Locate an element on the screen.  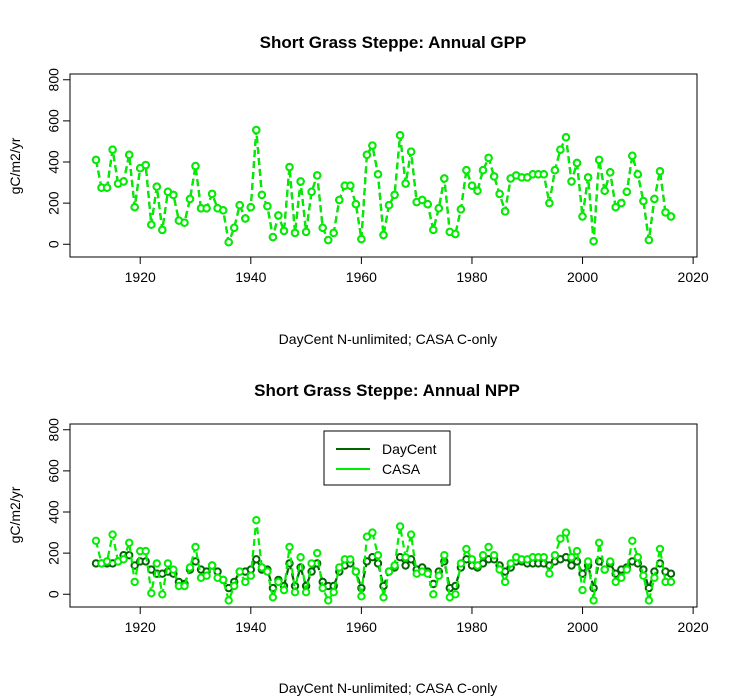
gpp-series-layer is located at coordinates (383, 186).